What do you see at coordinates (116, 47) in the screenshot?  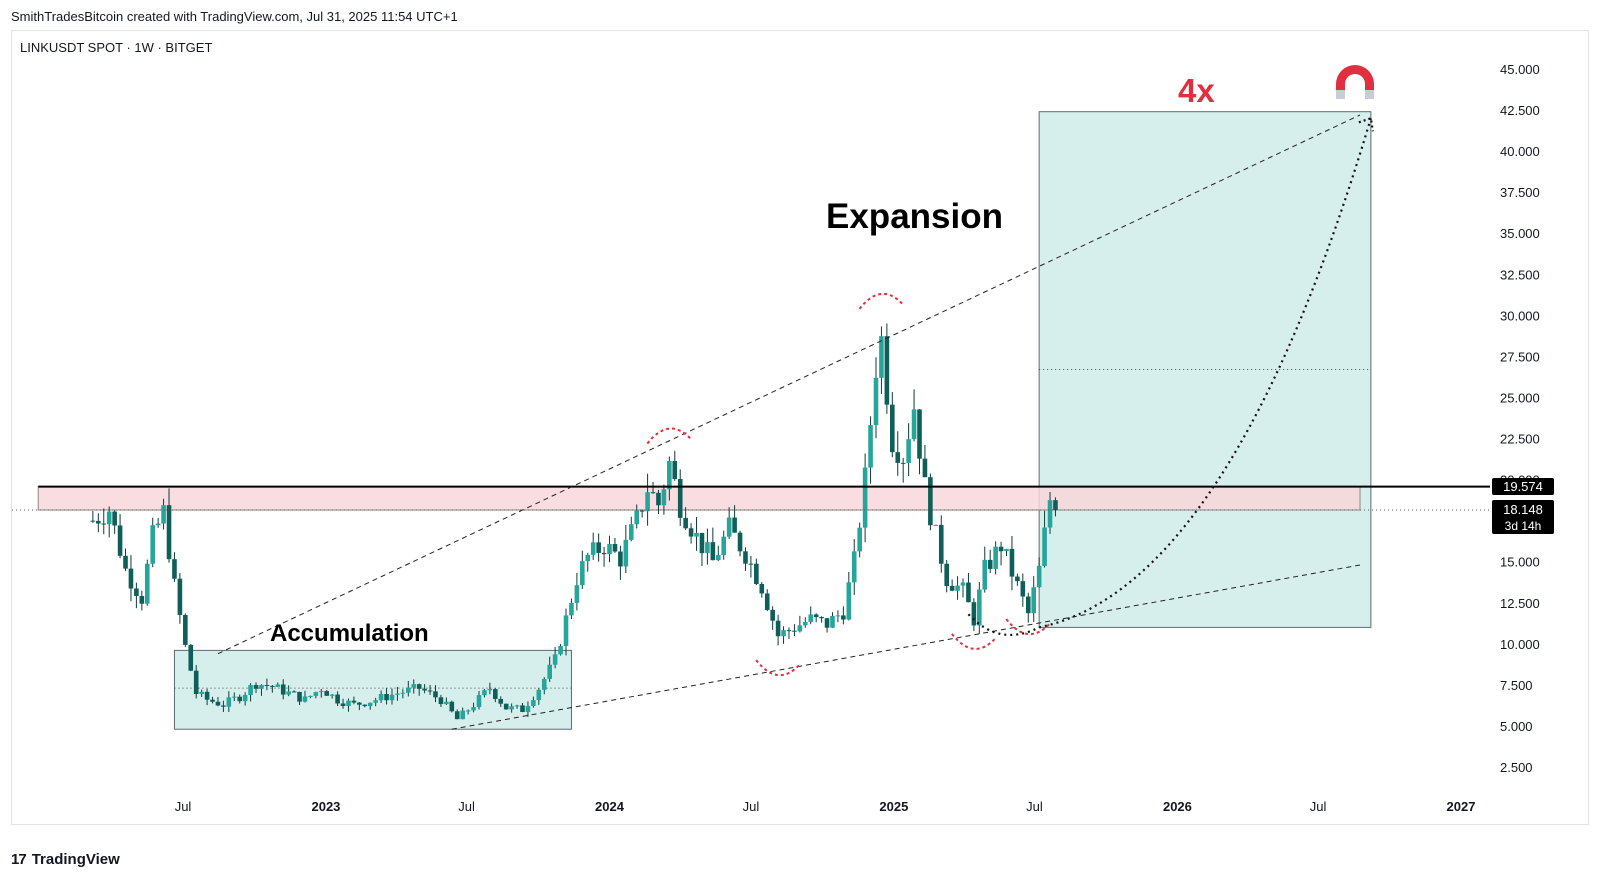 I see `symbol-label: LINKUSDT SPOT · 1W · BITGET` at bounding box center [116, 47].